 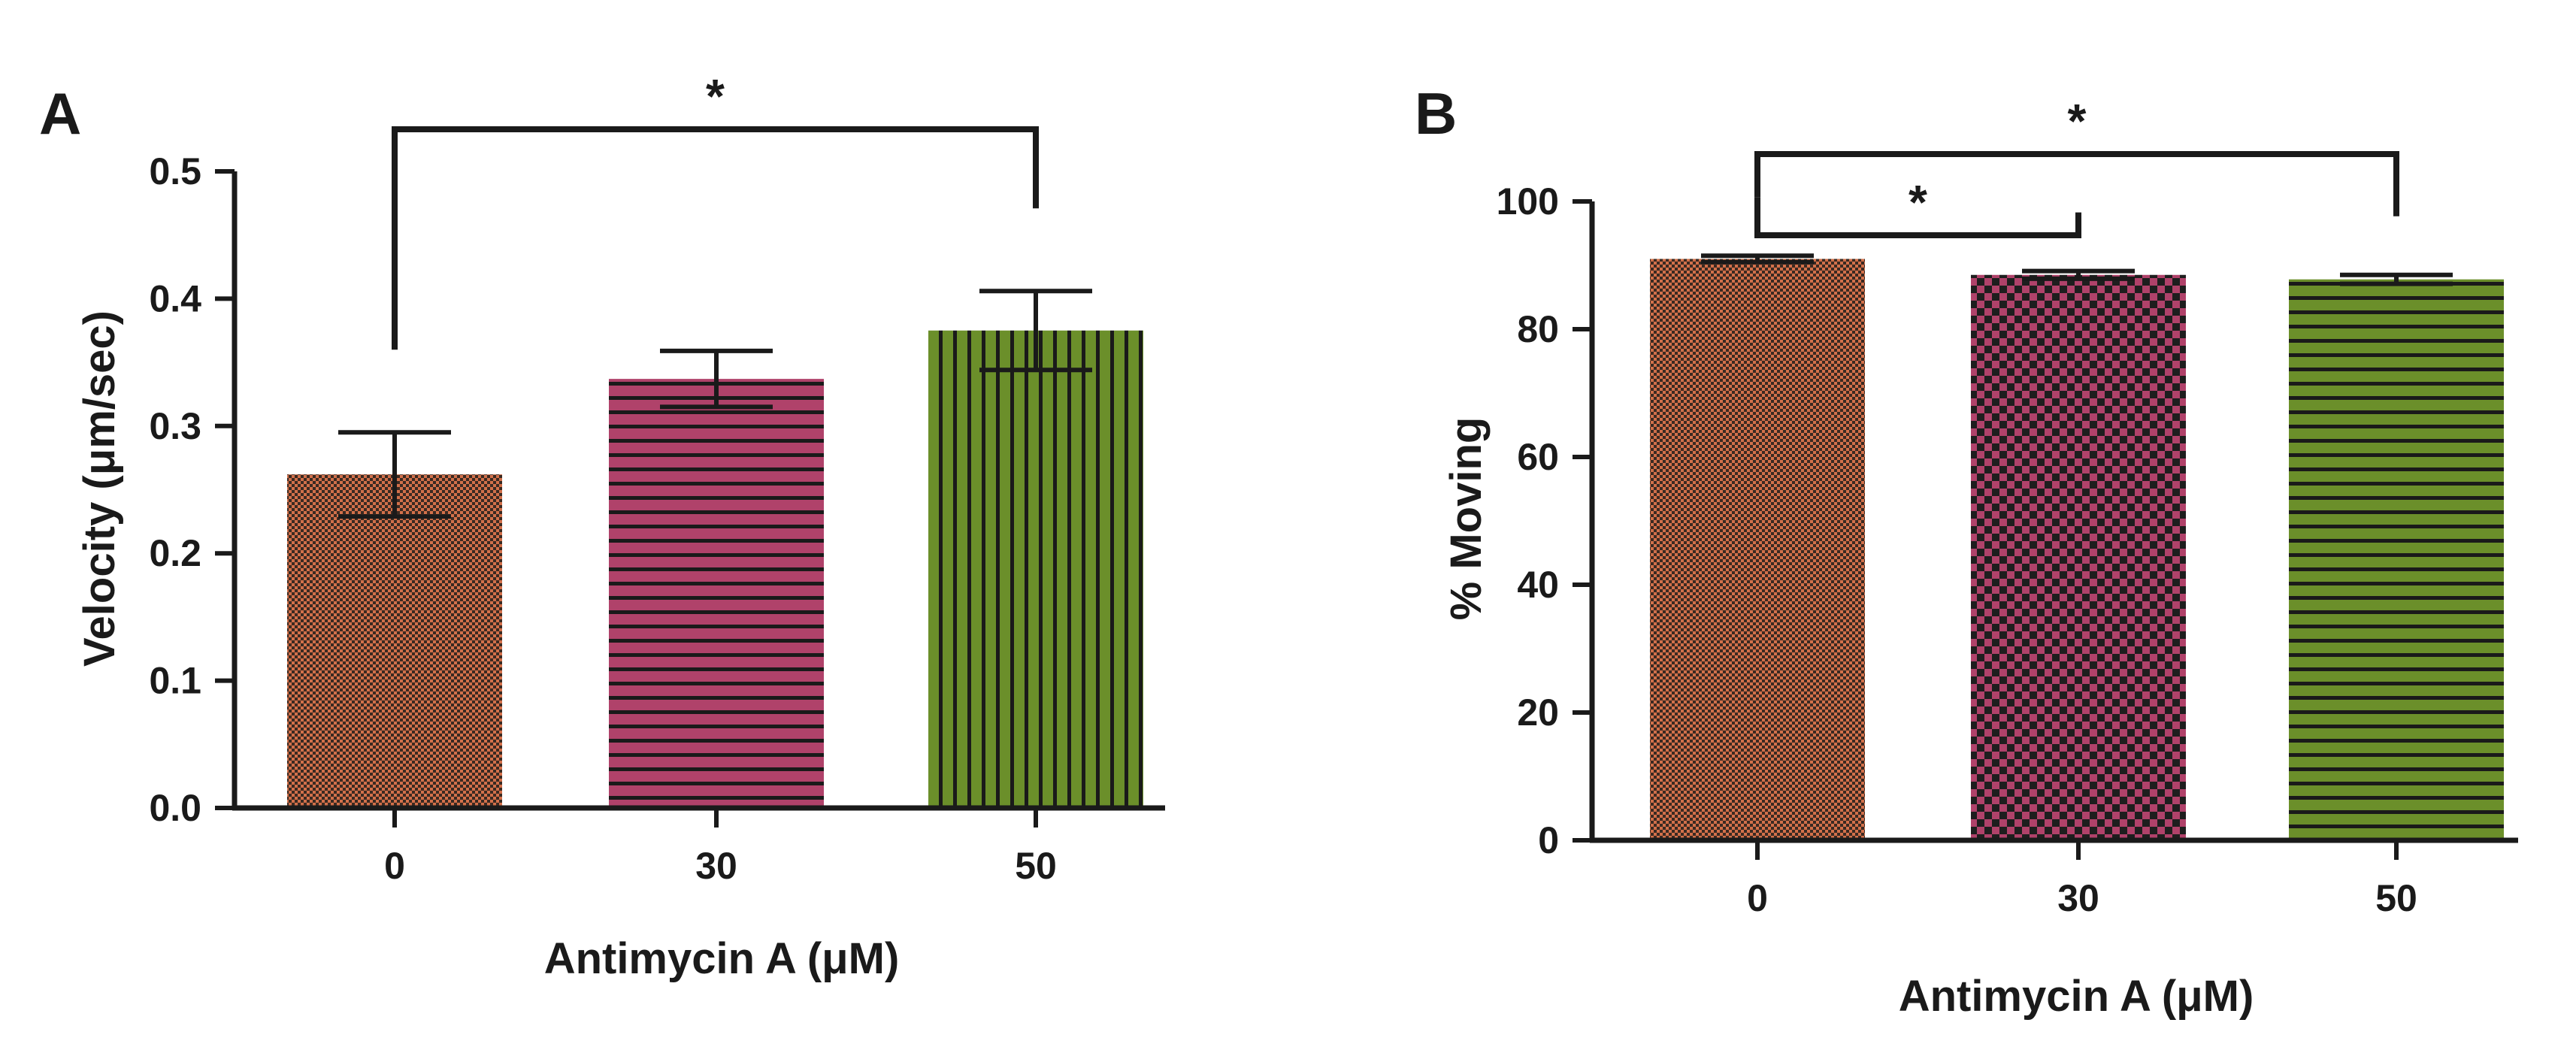 I want to click on panel-a-x-axis-title: Antimycin A (μM), so click(x=722, y=958).